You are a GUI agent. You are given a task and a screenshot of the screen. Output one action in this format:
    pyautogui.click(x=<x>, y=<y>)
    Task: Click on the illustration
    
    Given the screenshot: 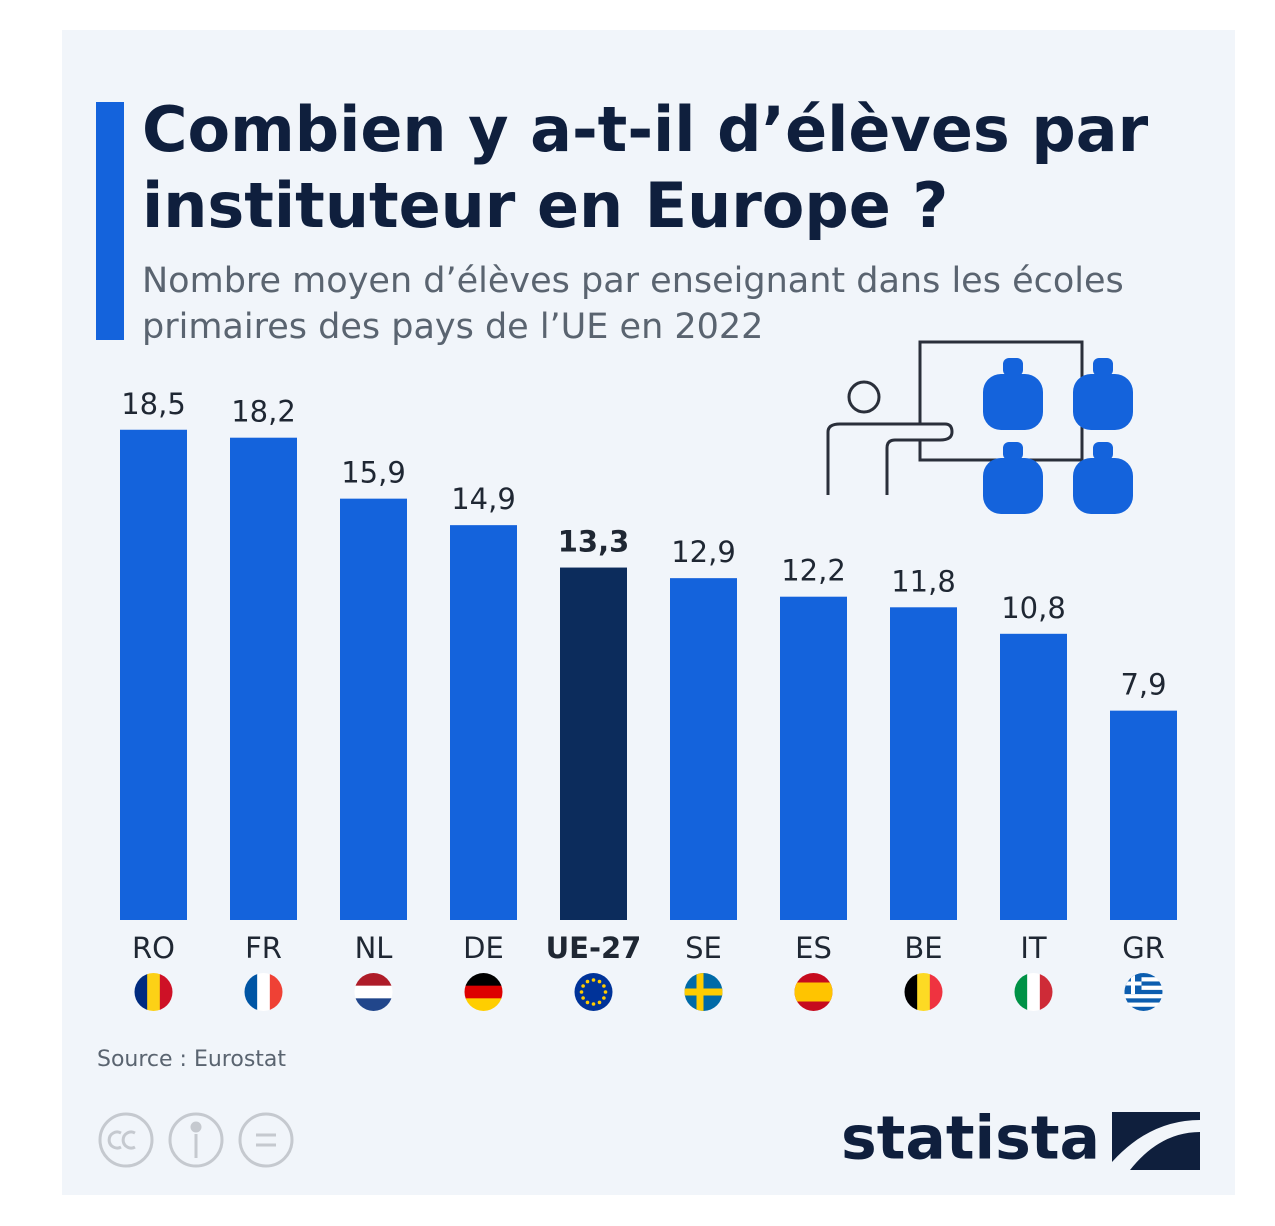 What is the action you would take?
    pyautogui.click(x=955, y=417)
    